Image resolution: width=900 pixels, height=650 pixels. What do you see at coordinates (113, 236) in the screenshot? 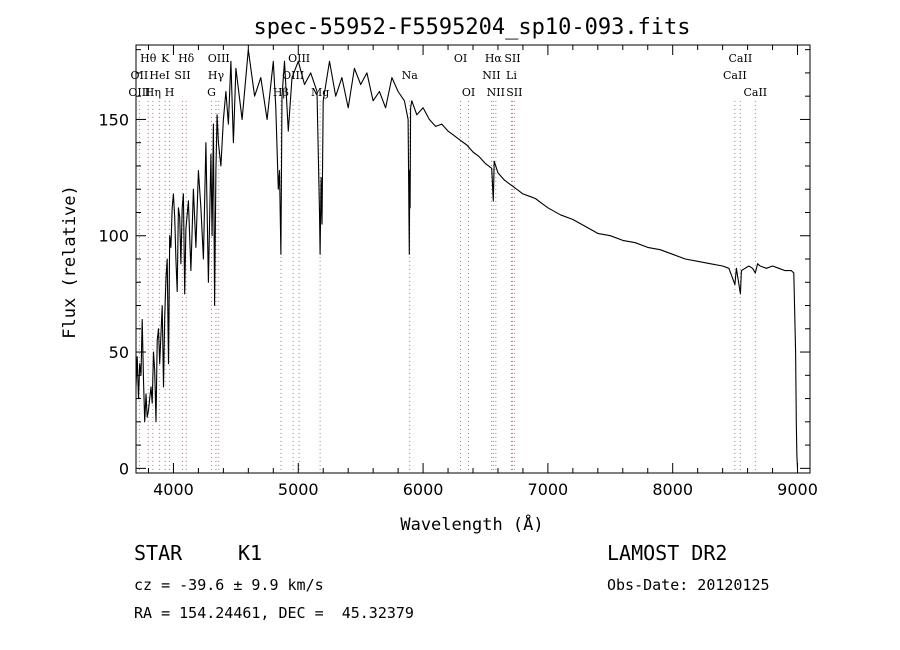
I see `y-tick-label: 100` at bounding box center [113, 236].